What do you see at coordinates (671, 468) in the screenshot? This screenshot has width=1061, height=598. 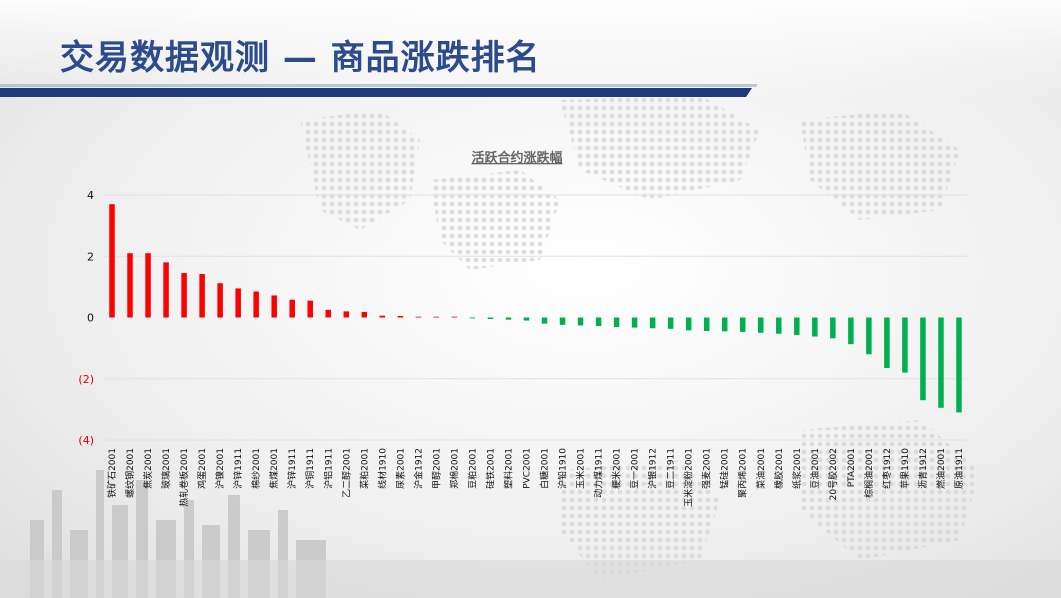 I see `x-tick-label: 豆二1911` at bounding box center [671, 468].